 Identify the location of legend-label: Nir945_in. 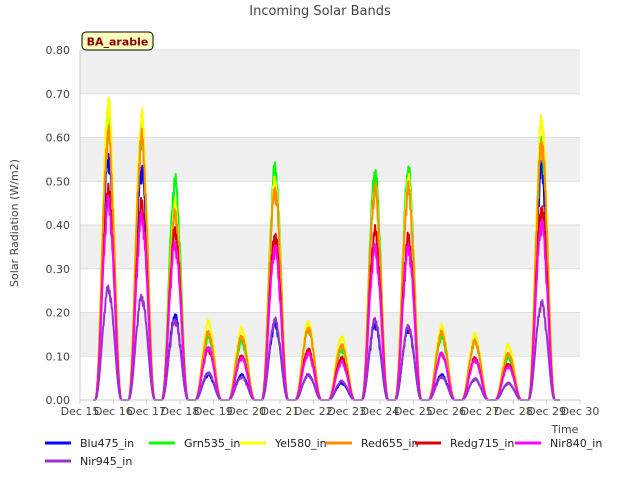
(106, 461).